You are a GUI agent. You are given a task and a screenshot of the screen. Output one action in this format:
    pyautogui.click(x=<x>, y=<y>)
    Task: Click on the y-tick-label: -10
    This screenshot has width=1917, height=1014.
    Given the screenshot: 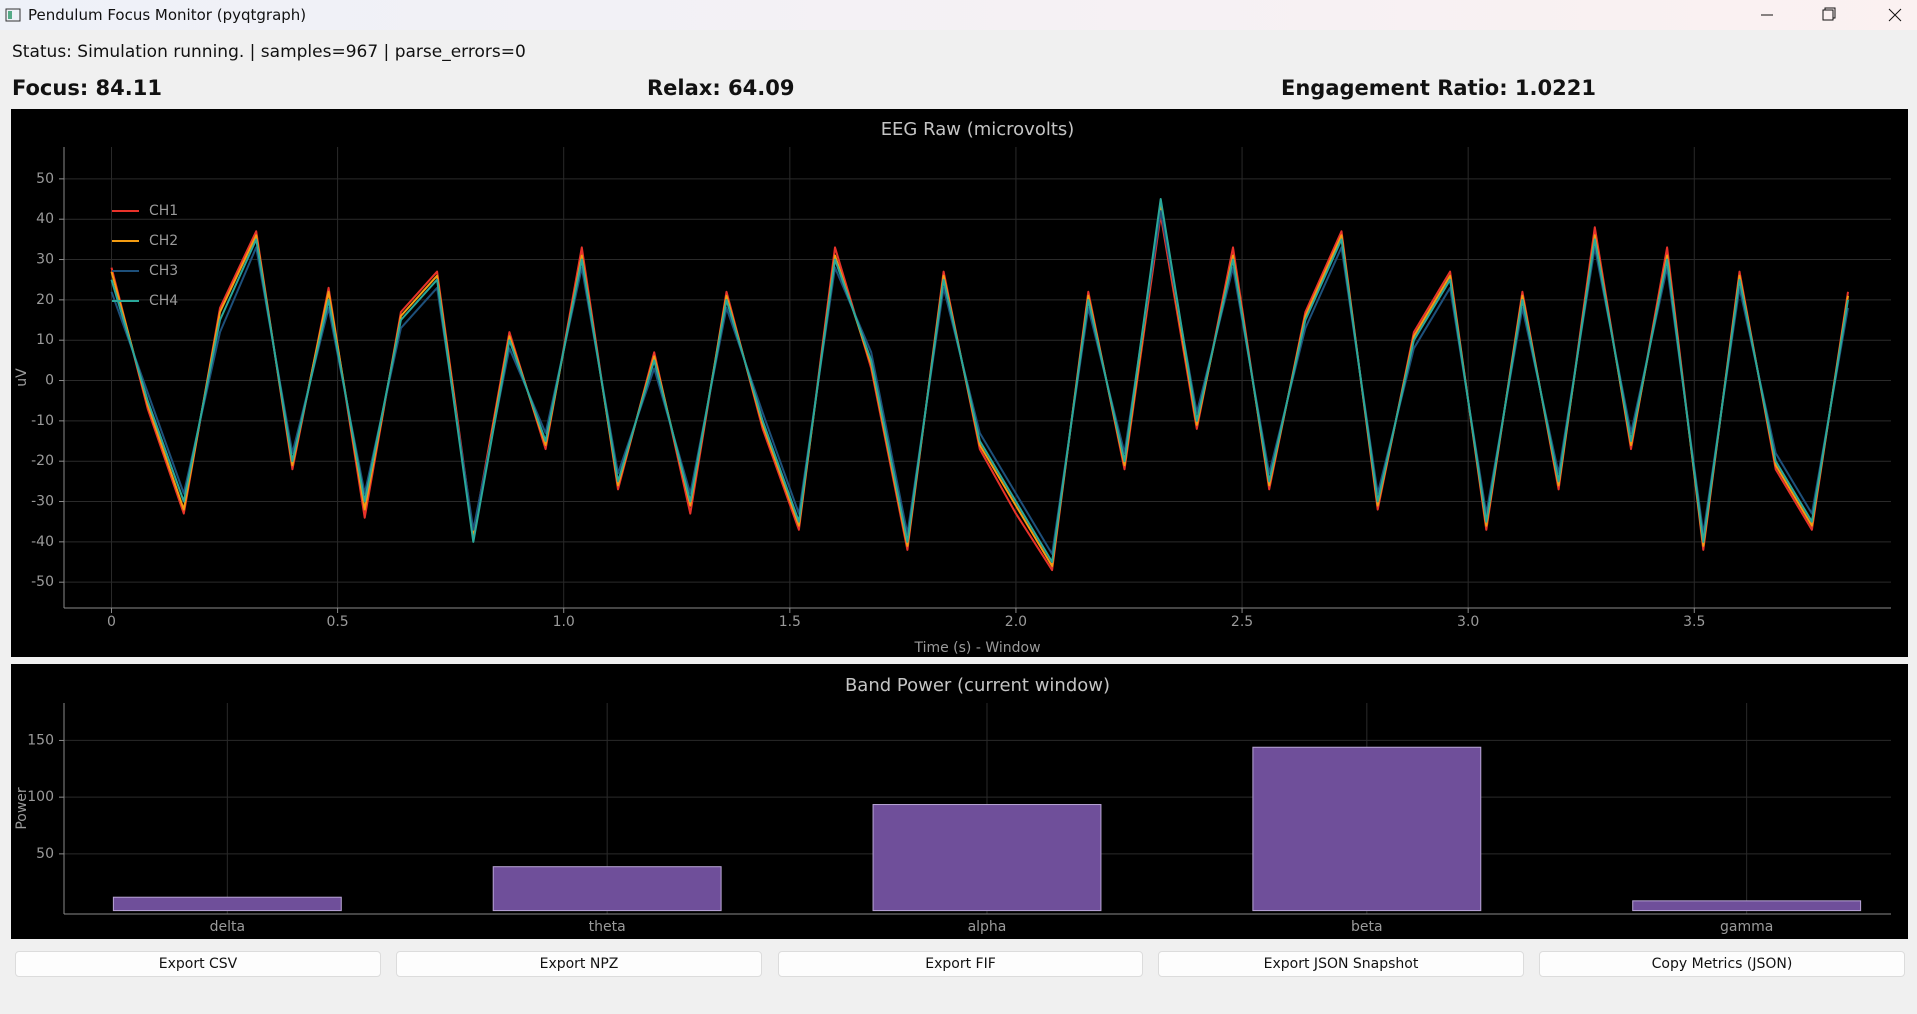 What is the action you would take?
    pyautogui.click(x=42, y=421)
    